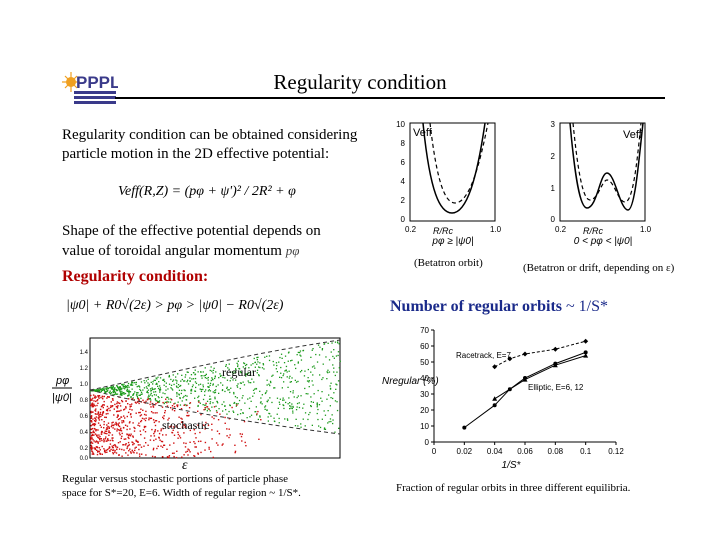  What do you see at coordinates (483, 355) in the screenshot?
I see `annotation-racetrack: Racetrack, E=7` at bounding box center [483, 355].